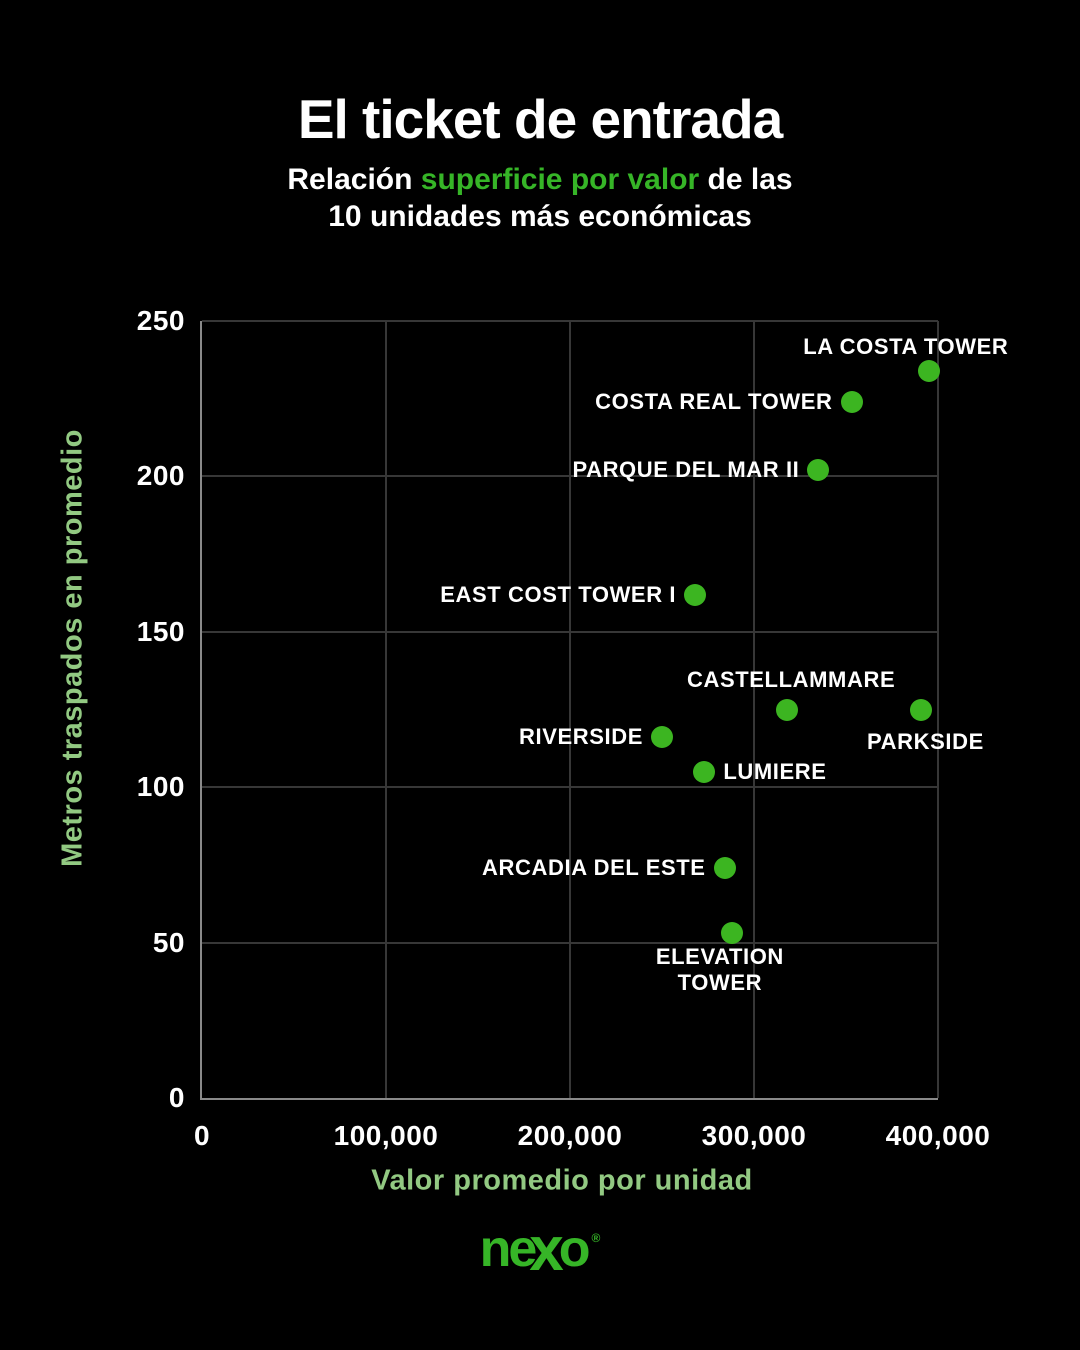 The image size is (1080, 1350). What do you see at coordinates (160, 631) in the screenshot?
I see `y-tick-label: 150` at bounding box center [160, 631].